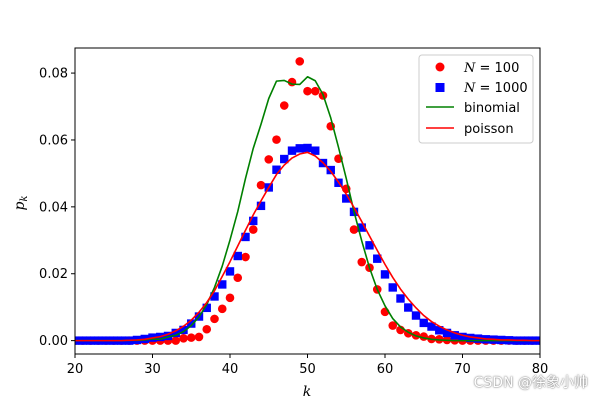 This screenshot has width=600, height=400. What do you see at coordinates (385, 369) in the screenshot?
I see `x-tick-label: 60` at bounding box center [385, 369].